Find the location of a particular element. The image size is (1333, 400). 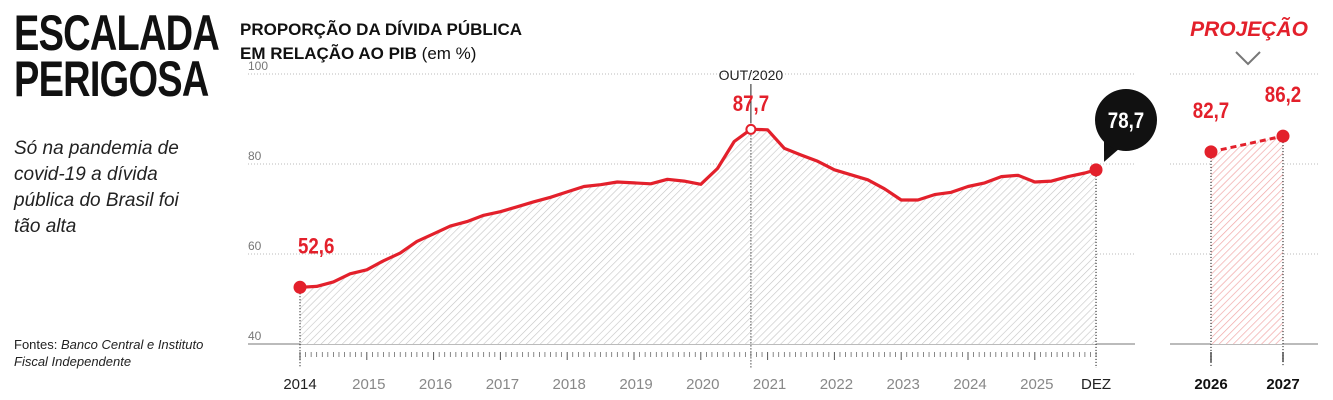

projection-year-label: 2026 is located at coordinates (1210, 384).